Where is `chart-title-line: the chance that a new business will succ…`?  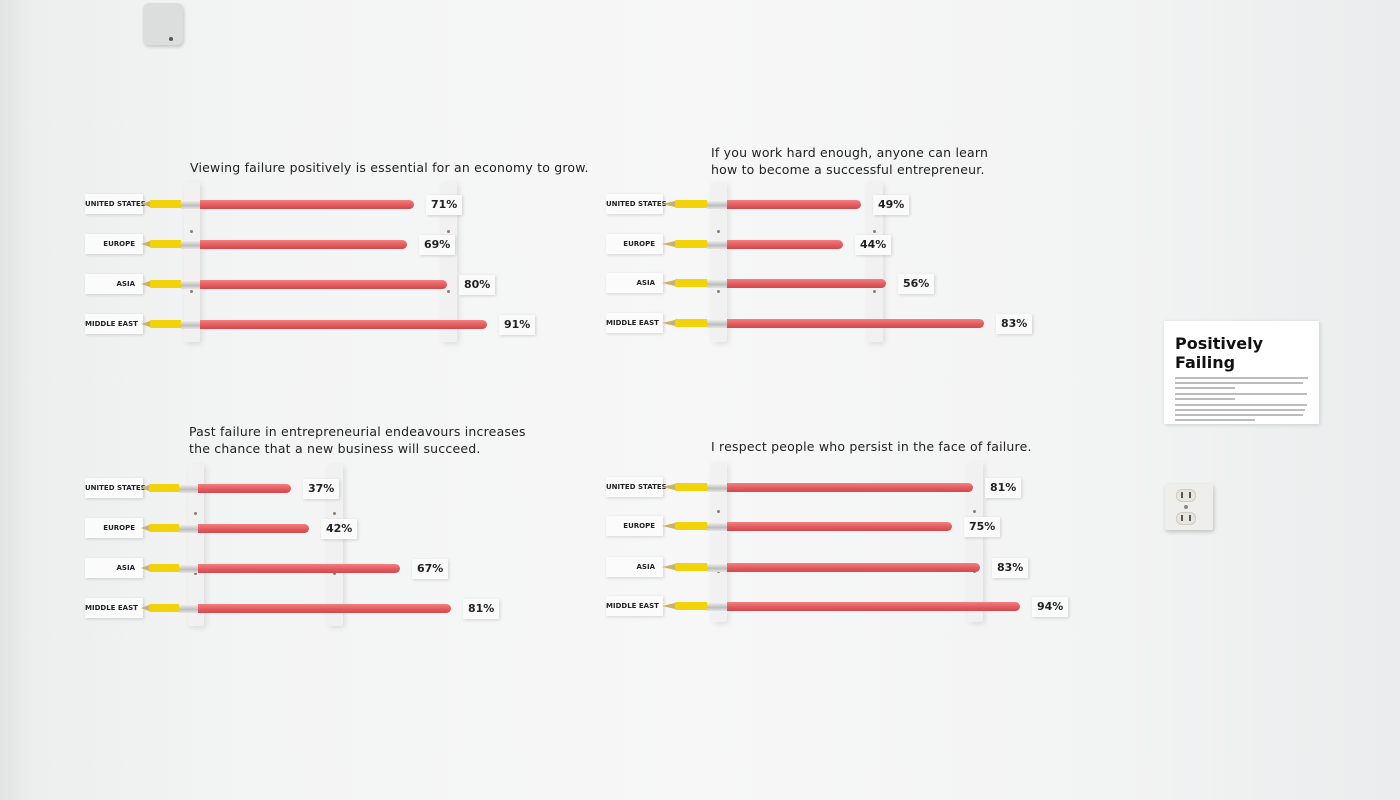 chart-title-line: the chance that a new business will succ… is located at coordinates (335, 448).